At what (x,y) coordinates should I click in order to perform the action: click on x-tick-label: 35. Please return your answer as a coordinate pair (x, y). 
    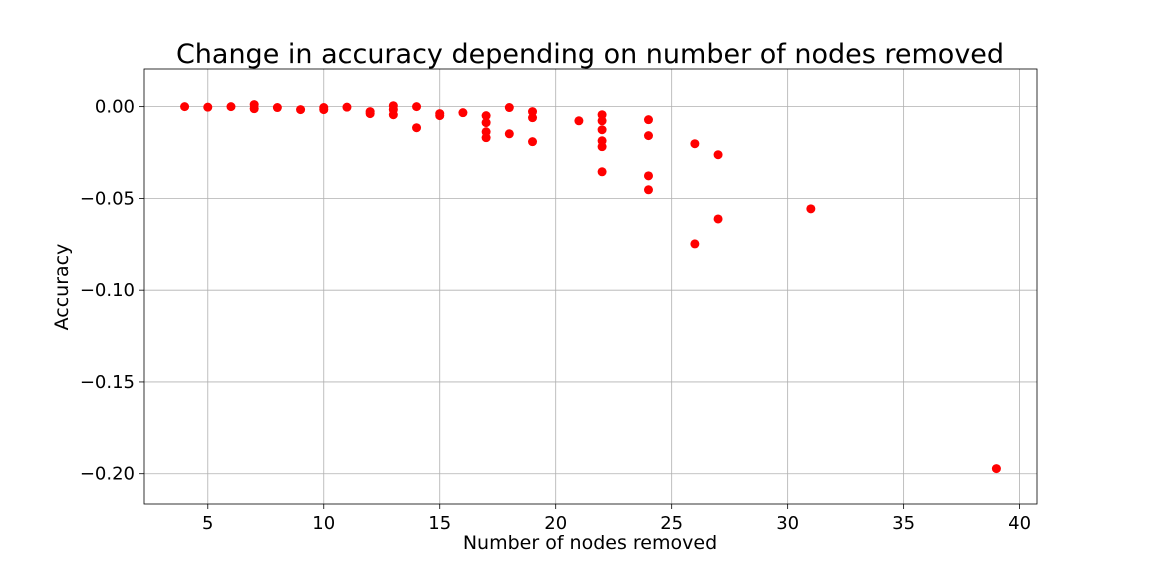
    Looking at the image, I should click on (903, 523).